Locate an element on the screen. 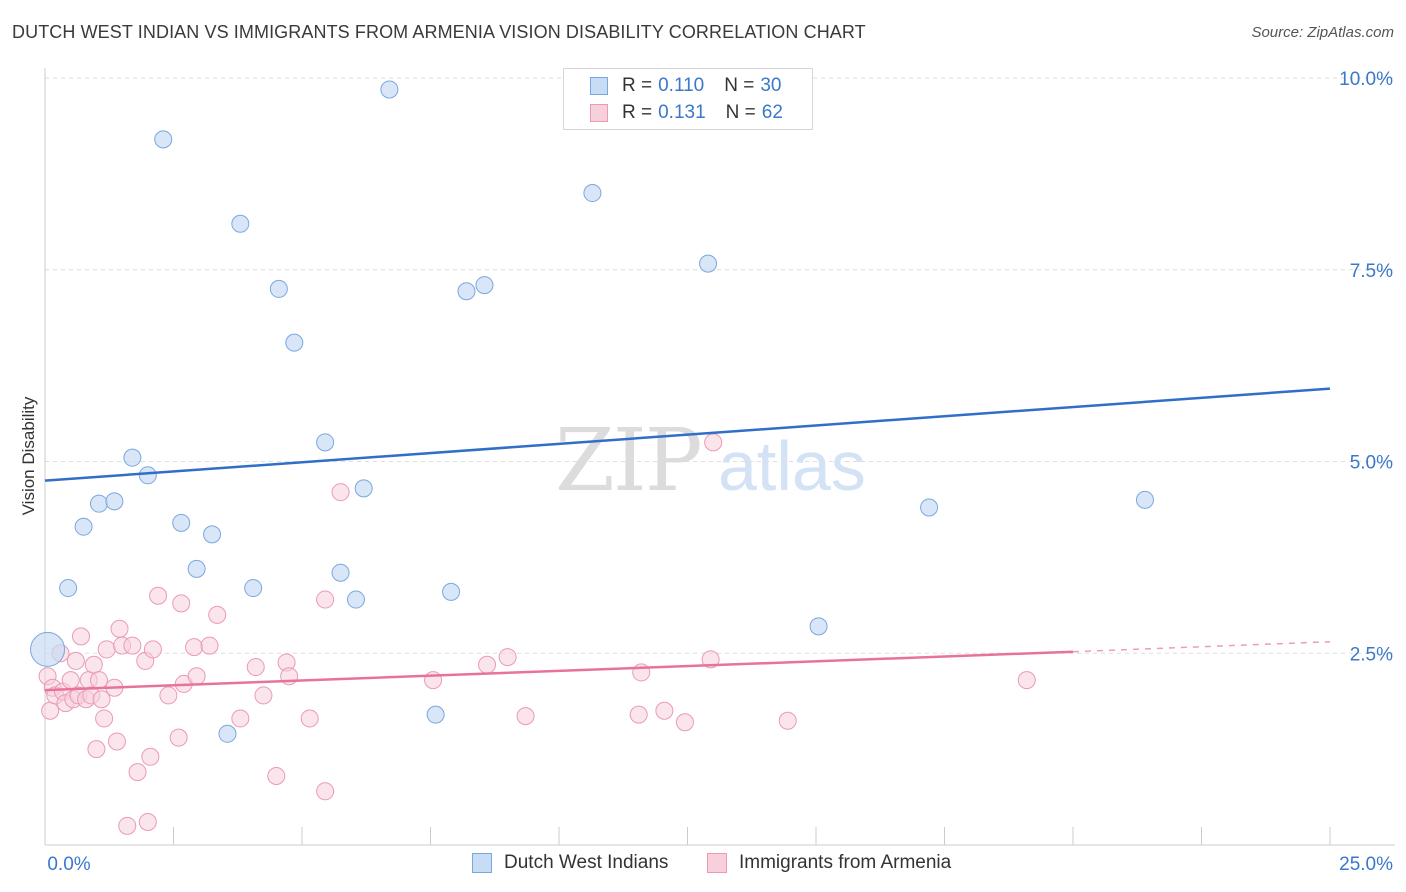  legend-row-blue: R = 0.110 N = 30 is located at coordinates (686, 86).